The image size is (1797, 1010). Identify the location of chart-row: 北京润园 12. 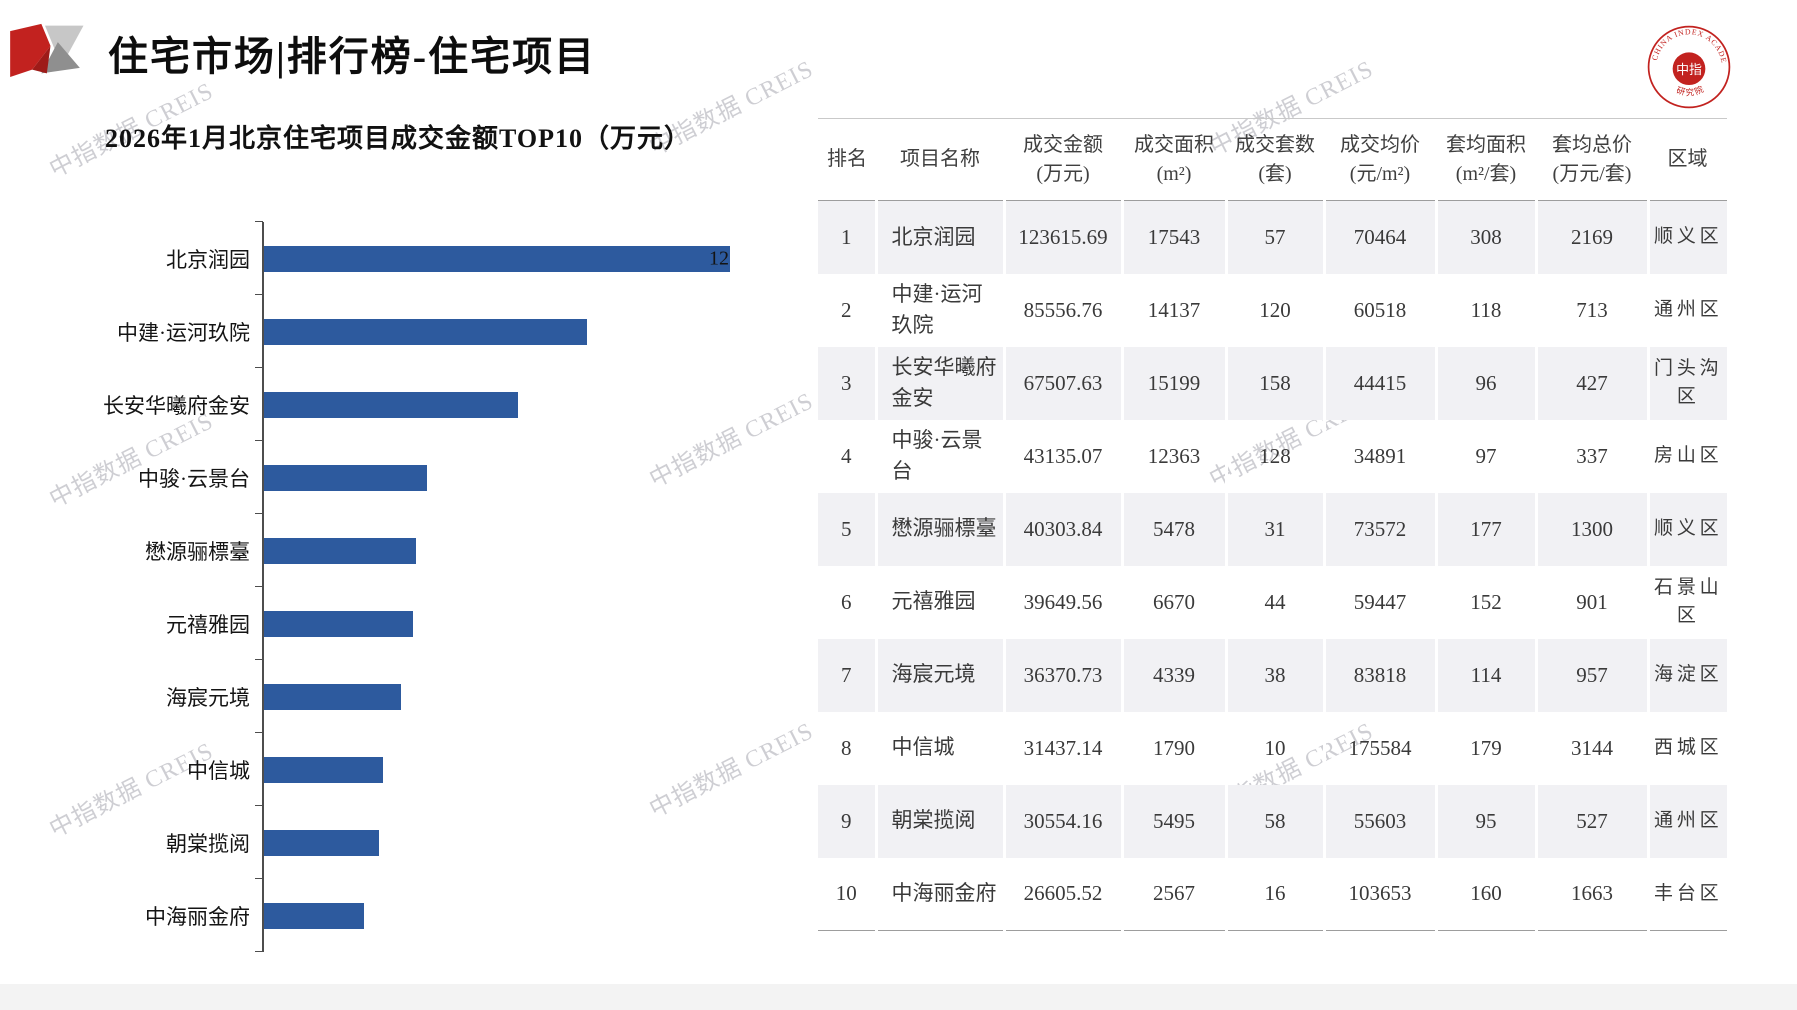
(398, 258).